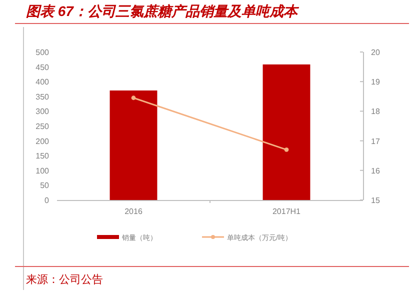 The image size is (416, 291). I want to click on y-tick-label: 150, so click(43, 156).